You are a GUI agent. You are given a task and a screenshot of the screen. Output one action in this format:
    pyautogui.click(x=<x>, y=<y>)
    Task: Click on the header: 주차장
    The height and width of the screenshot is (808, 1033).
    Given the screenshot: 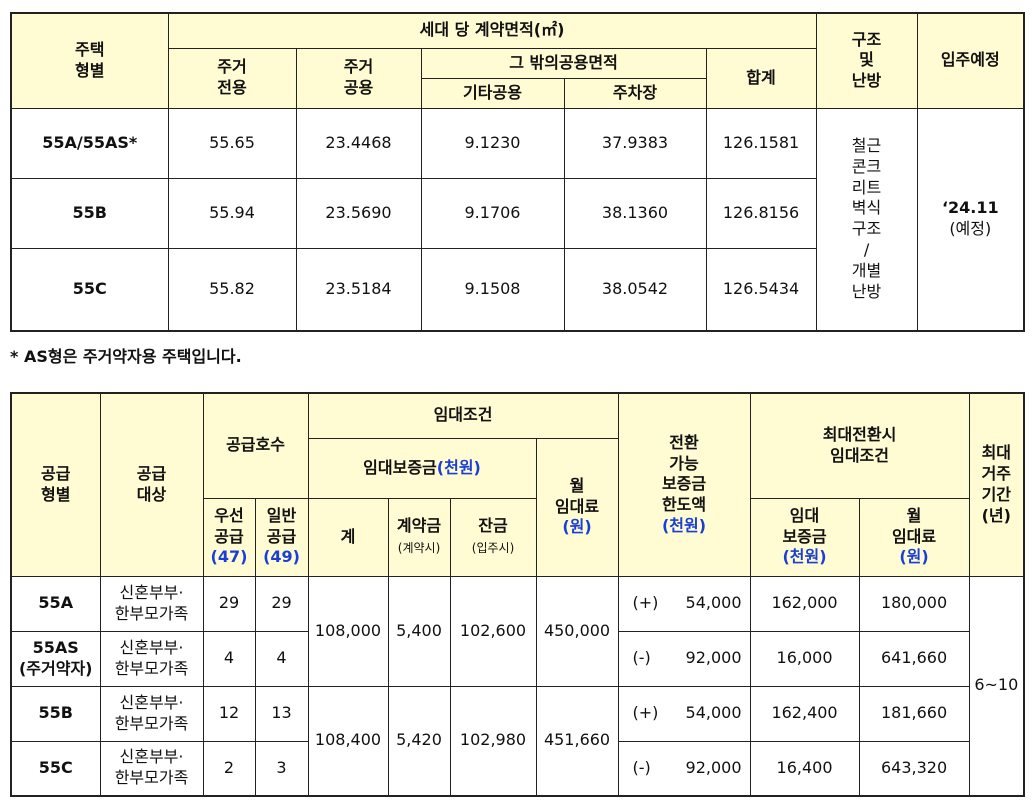 What is the action you would take?
    pyautogui.click(x=635, y=93)
    